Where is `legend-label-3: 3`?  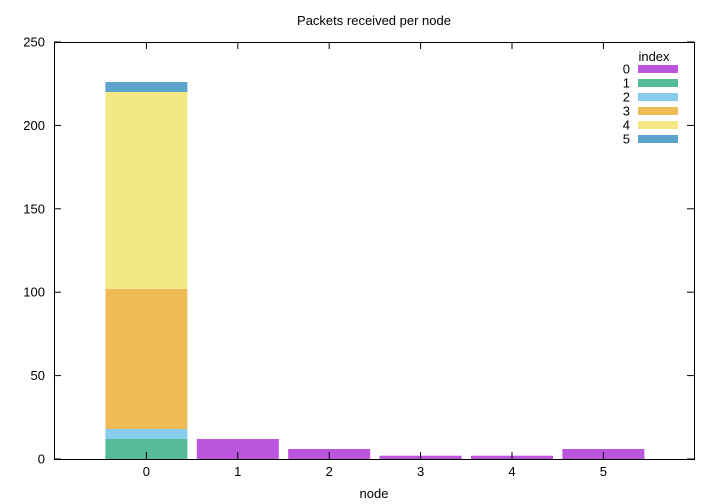 legend-label-3: 3 is located at coordinates (626, 111).